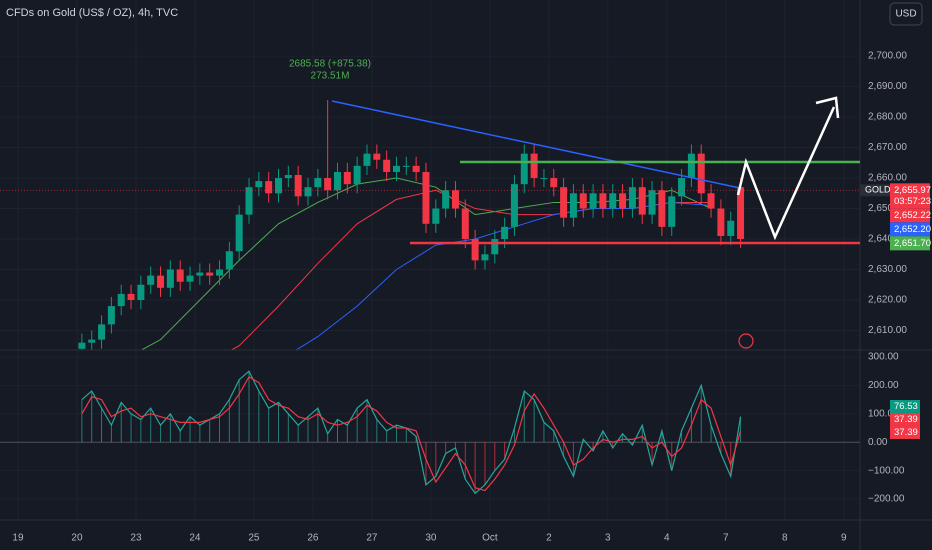  I want to click on currency: USD, so click(905, 14).